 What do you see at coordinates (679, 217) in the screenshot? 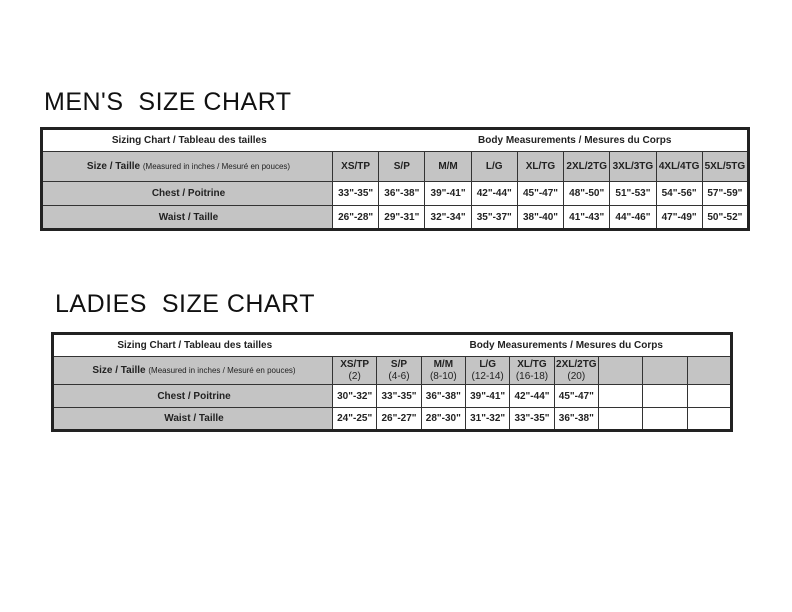
I see `measurement-cell: 47"-49"` at bounding box center [679, 217].